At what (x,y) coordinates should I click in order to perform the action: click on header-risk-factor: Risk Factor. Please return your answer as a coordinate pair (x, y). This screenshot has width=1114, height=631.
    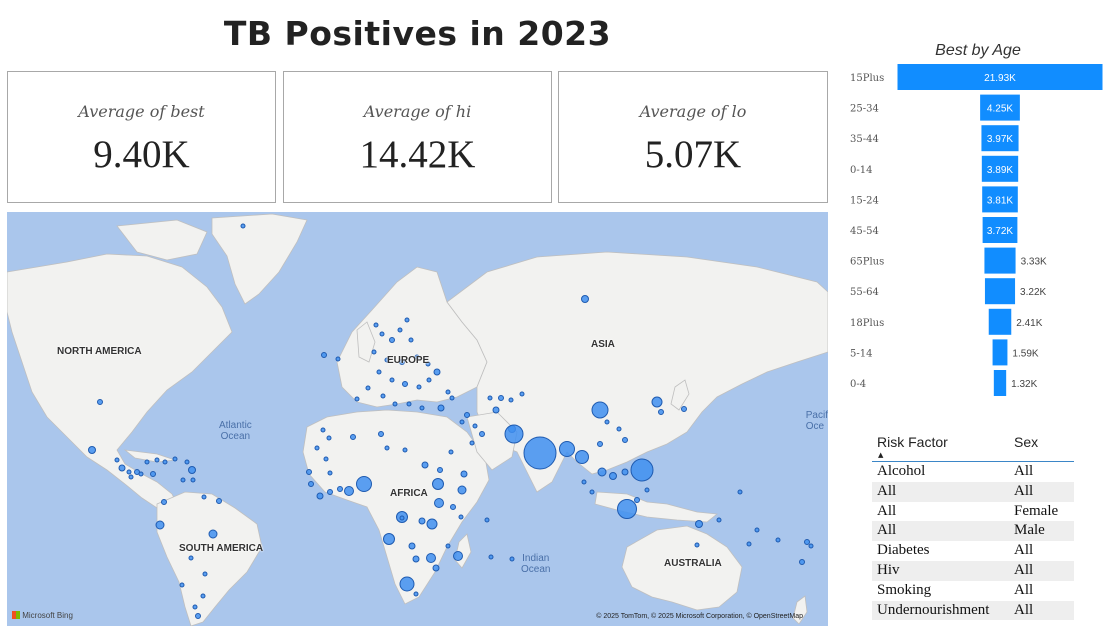
    Looking at the image, I should click on (912, 442).